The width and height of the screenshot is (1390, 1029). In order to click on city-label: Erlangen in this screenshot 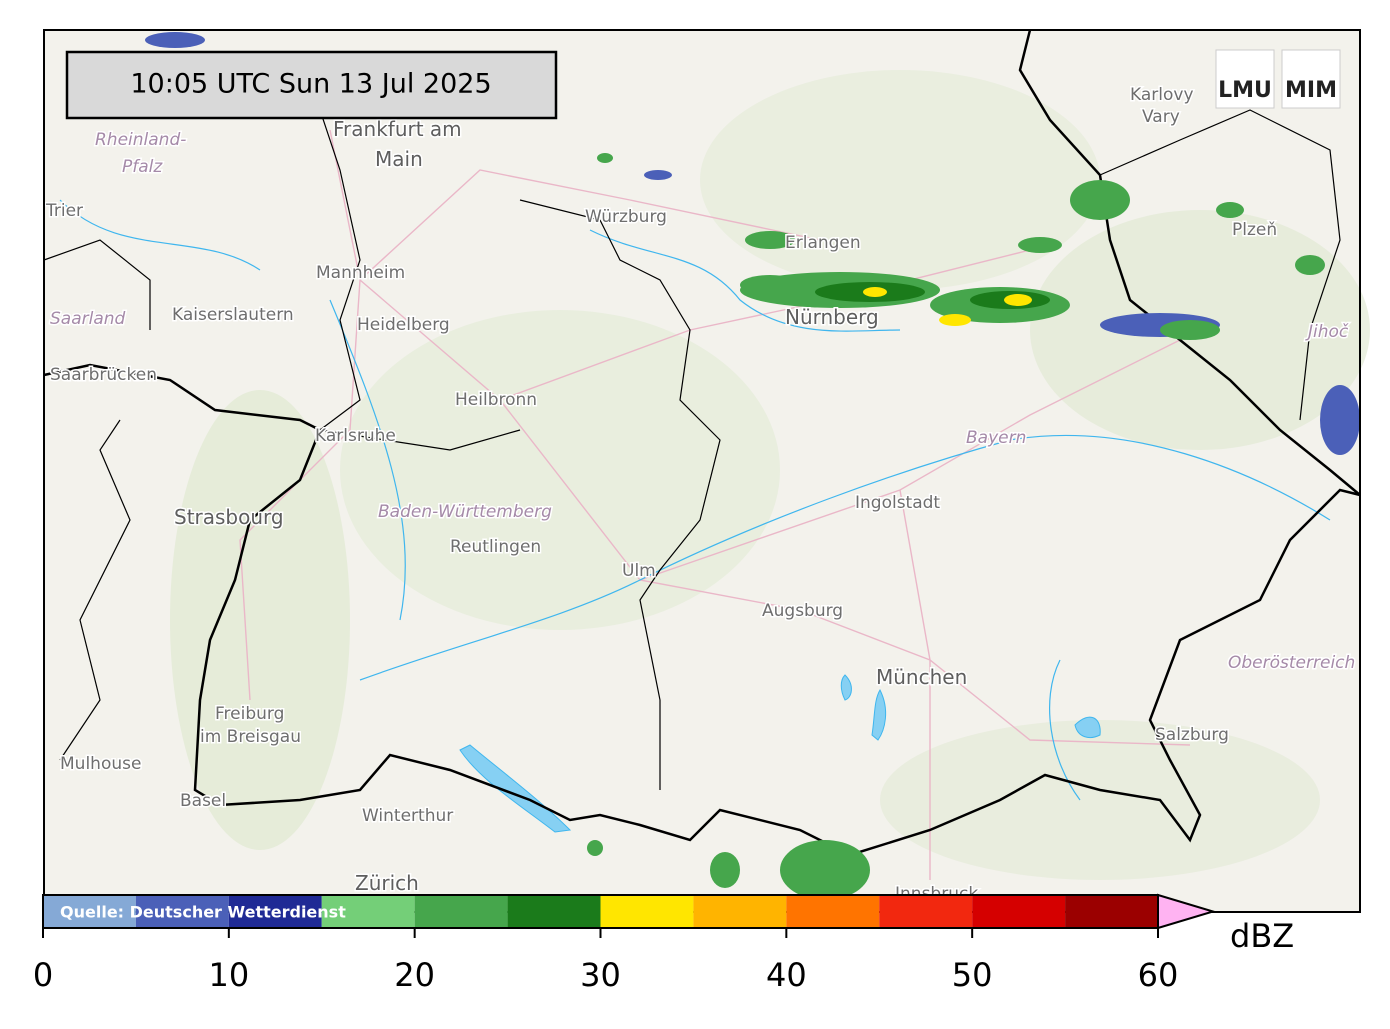, I will do `click(823, 243)`.